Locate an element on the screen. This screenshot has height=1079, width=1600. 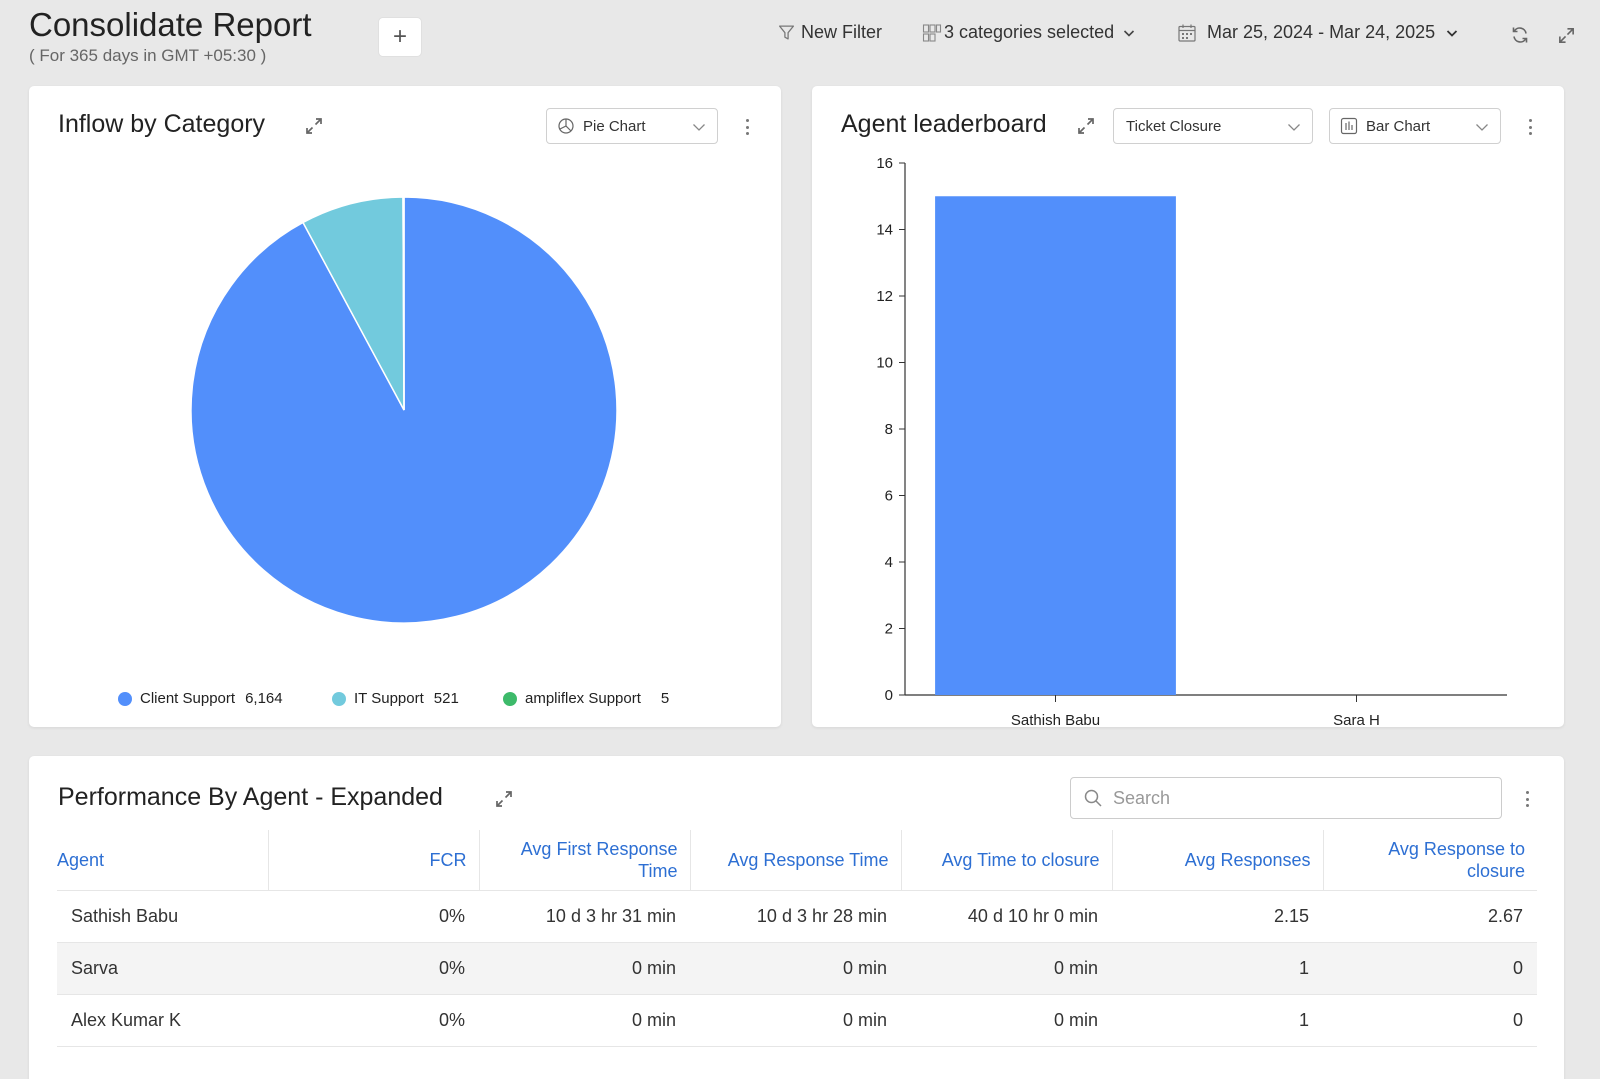
cell-avg-time-to-closure: 40 d 10 hr 0 min is located at coordinates (1006, 915).